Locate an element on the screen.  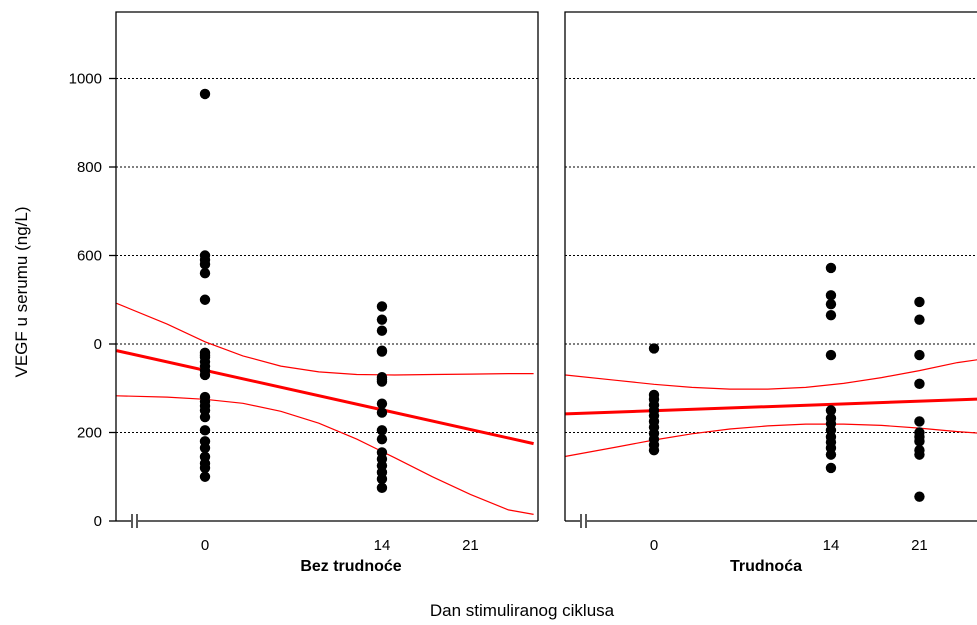
left-x-tick-14: 14 is located at coordinates (382, 545).